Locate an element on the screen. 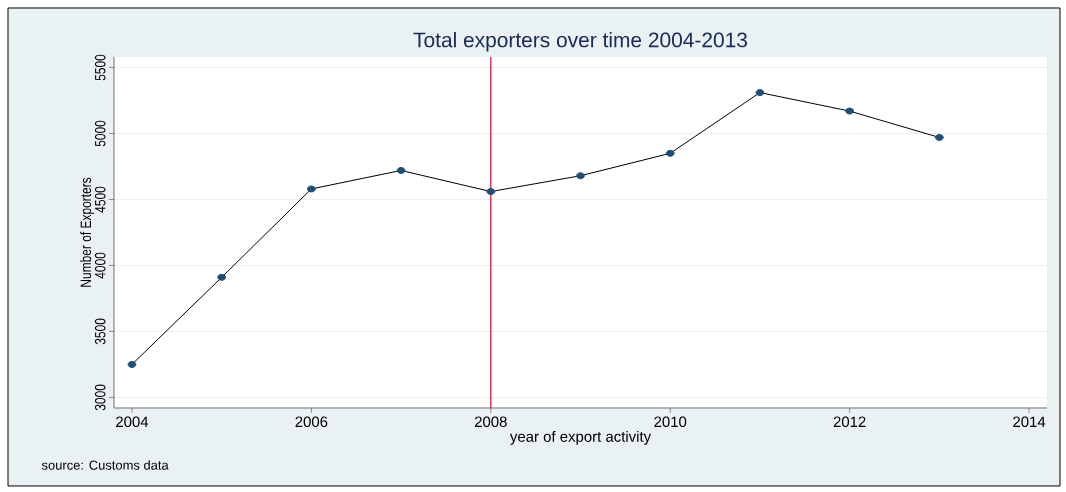 The image size is (1066, 492). x-tick-label: 2010 is located at coordinates (670, 422).